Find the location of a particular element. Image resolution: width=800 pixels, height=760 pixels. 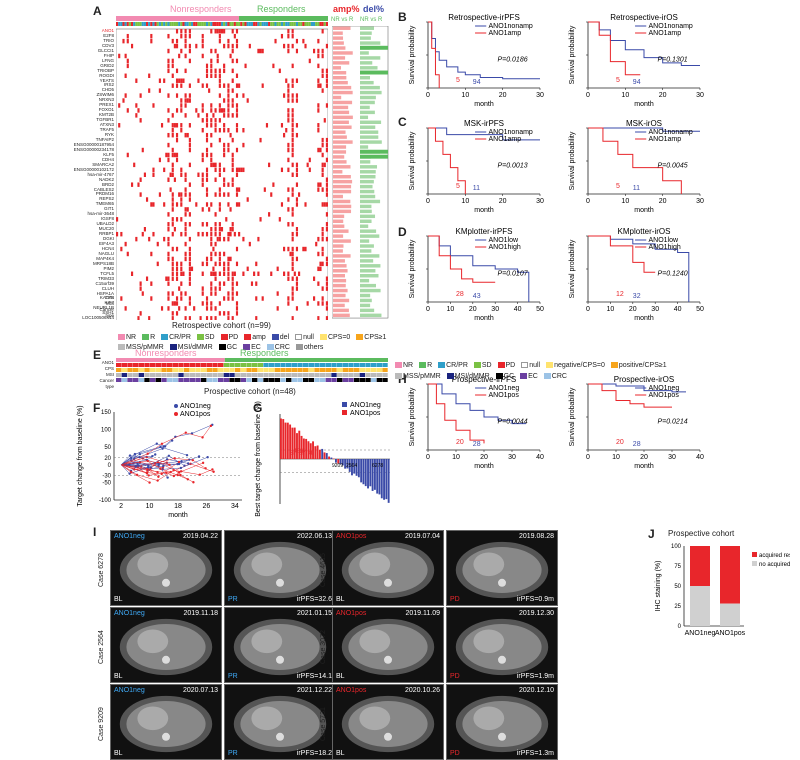

legend-crc: CRC is located at coordinates (278, 347).